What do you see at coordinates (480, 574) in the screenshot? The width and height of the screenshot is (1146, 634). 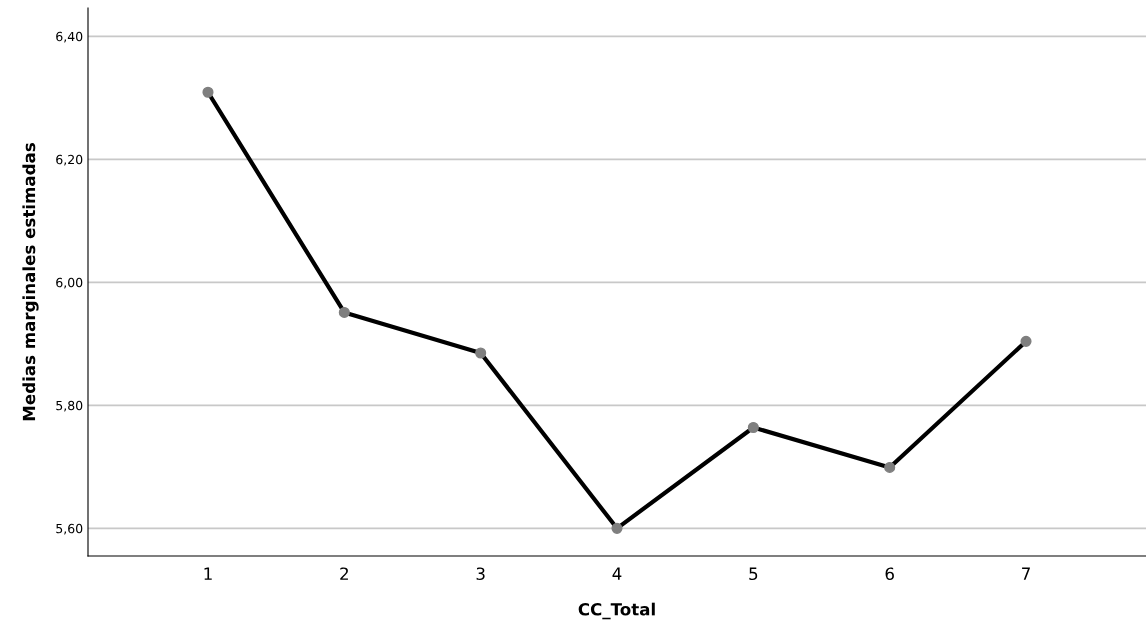 I see `x-tick-label: 3` at bounding box center [480, 574].